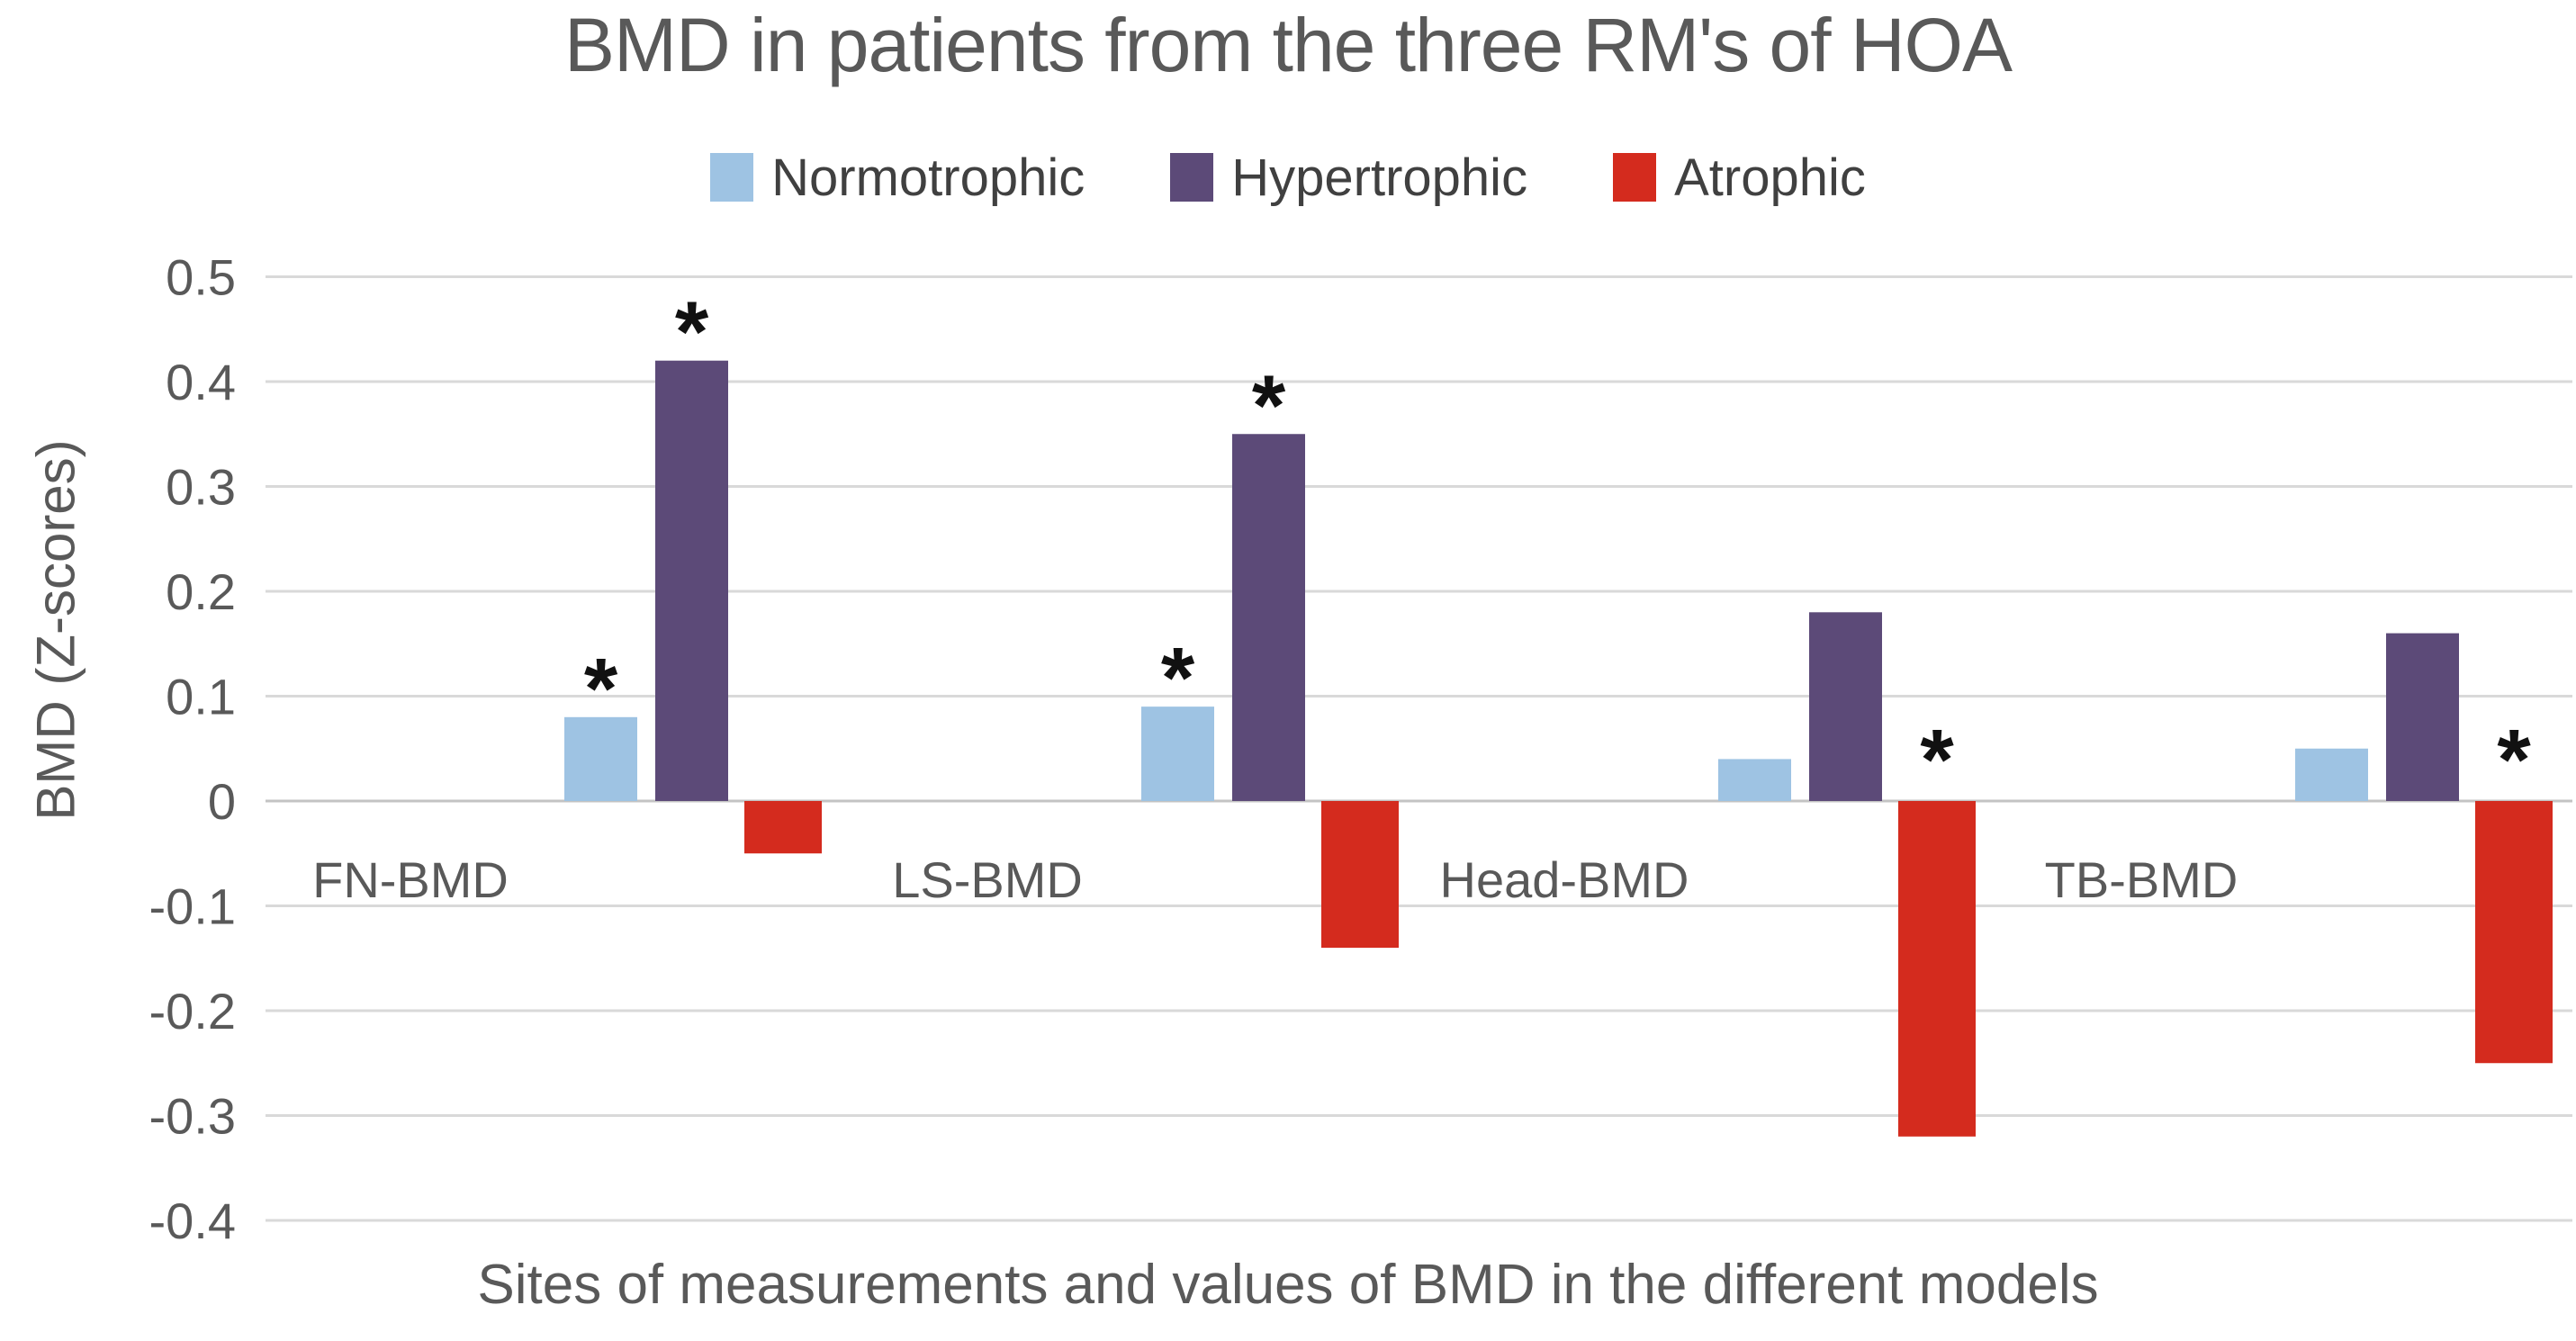 The height and width of the screenshot is (1341, 2576). I want to click on legend-item-atrophic: Atrophic, so click(1739, 178).